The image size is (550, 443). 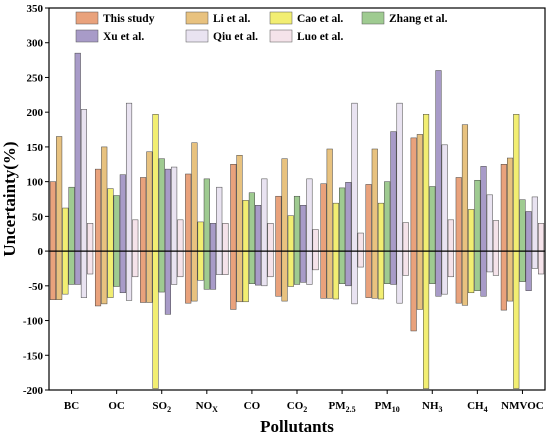 What do you see at coordinates (387, 407) in the screenshot?
I see `x-tick-label: PM10` at bounding box center [387, 407].